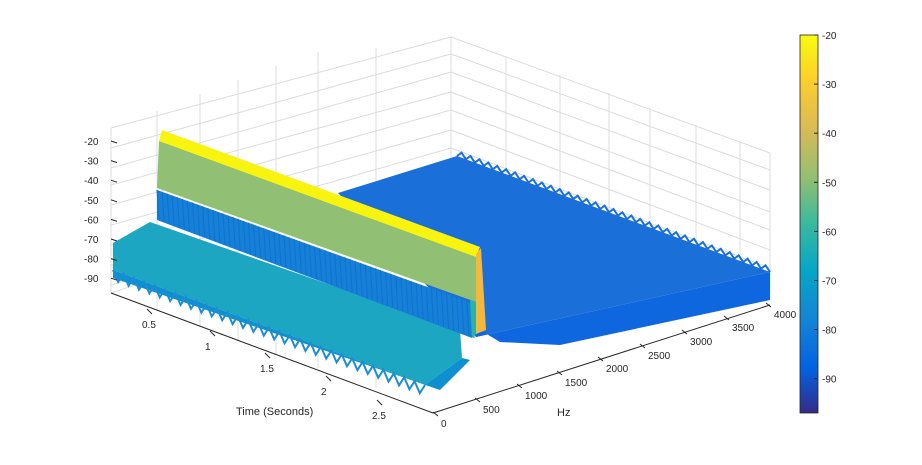  What do you see at coordinates (91, 240) in the screenshot?
I see `z-tick-label: -70` at bounding box center [91, 240].